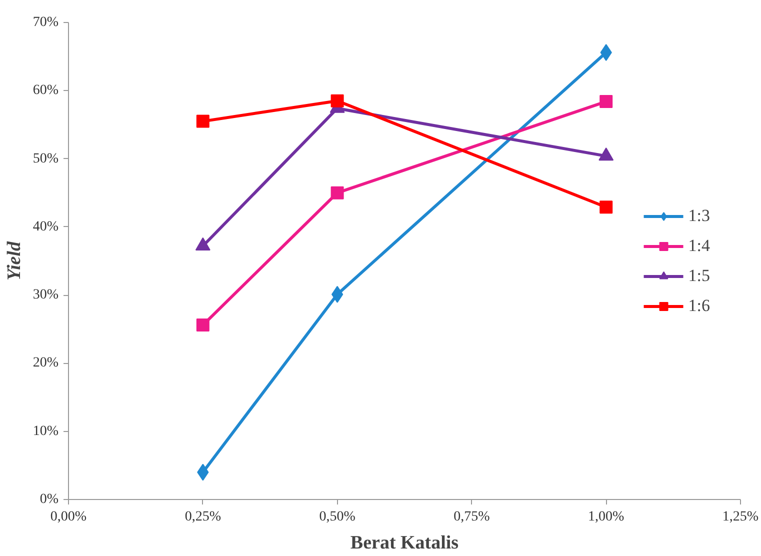 This screenshot has height=556, width=761. I want to click on legend-label: 1:6, so click(699, 306).